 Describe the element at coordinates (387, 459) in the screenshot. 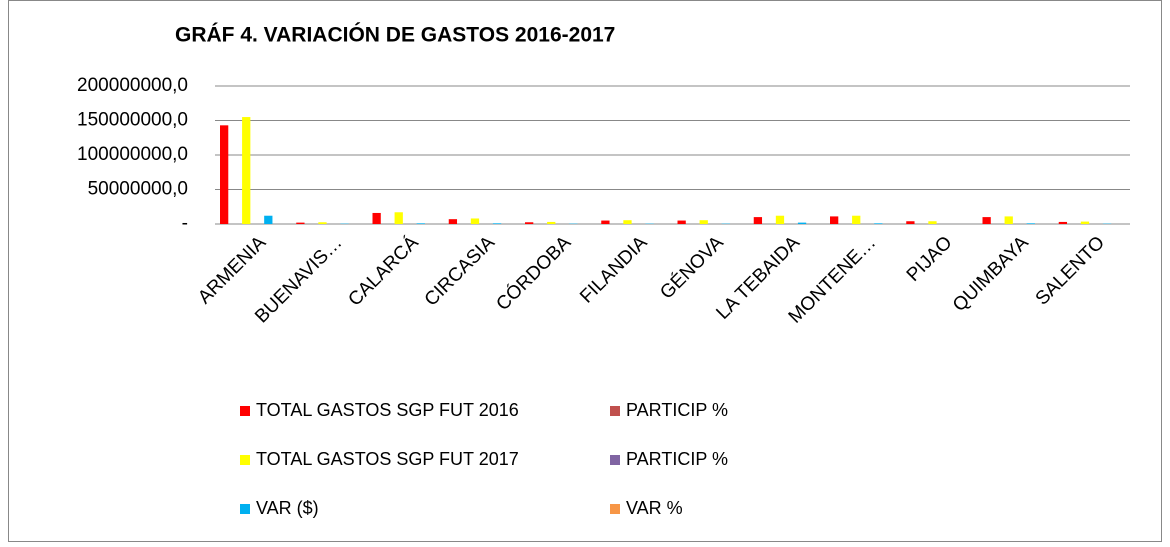

I see `legend-label: TOTAL GASTOS SGP FUT 2017` at that location.